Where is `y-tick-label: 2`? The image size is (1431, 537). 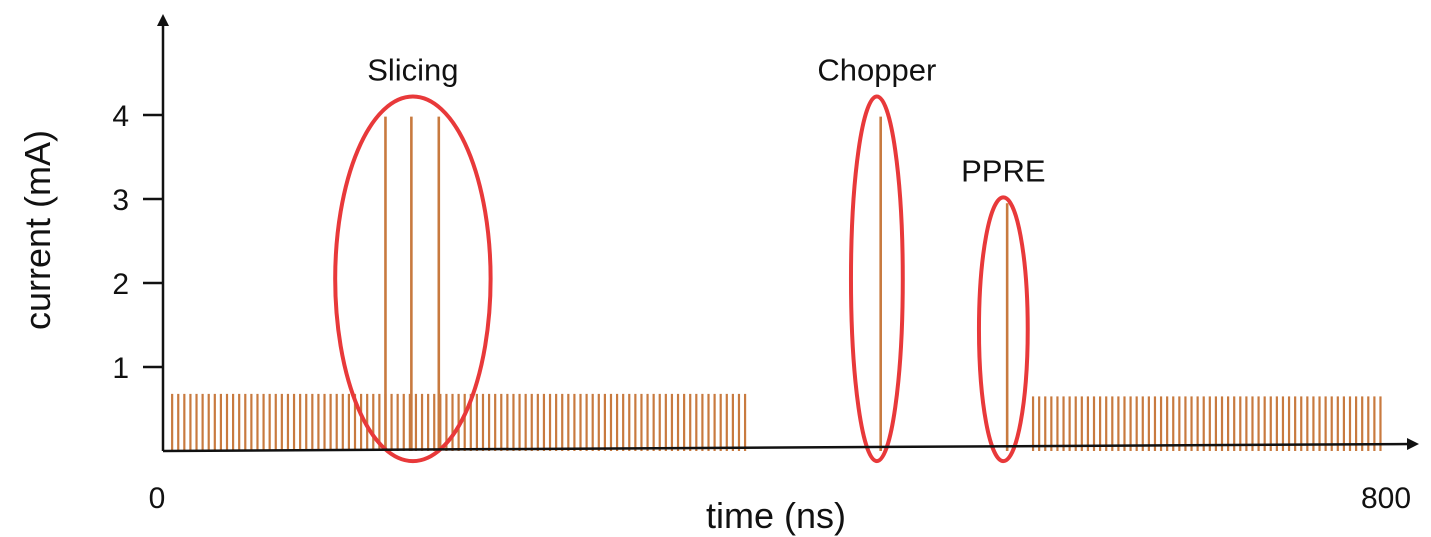
y-tick-label: 2 is located at coordinates (120, 284).